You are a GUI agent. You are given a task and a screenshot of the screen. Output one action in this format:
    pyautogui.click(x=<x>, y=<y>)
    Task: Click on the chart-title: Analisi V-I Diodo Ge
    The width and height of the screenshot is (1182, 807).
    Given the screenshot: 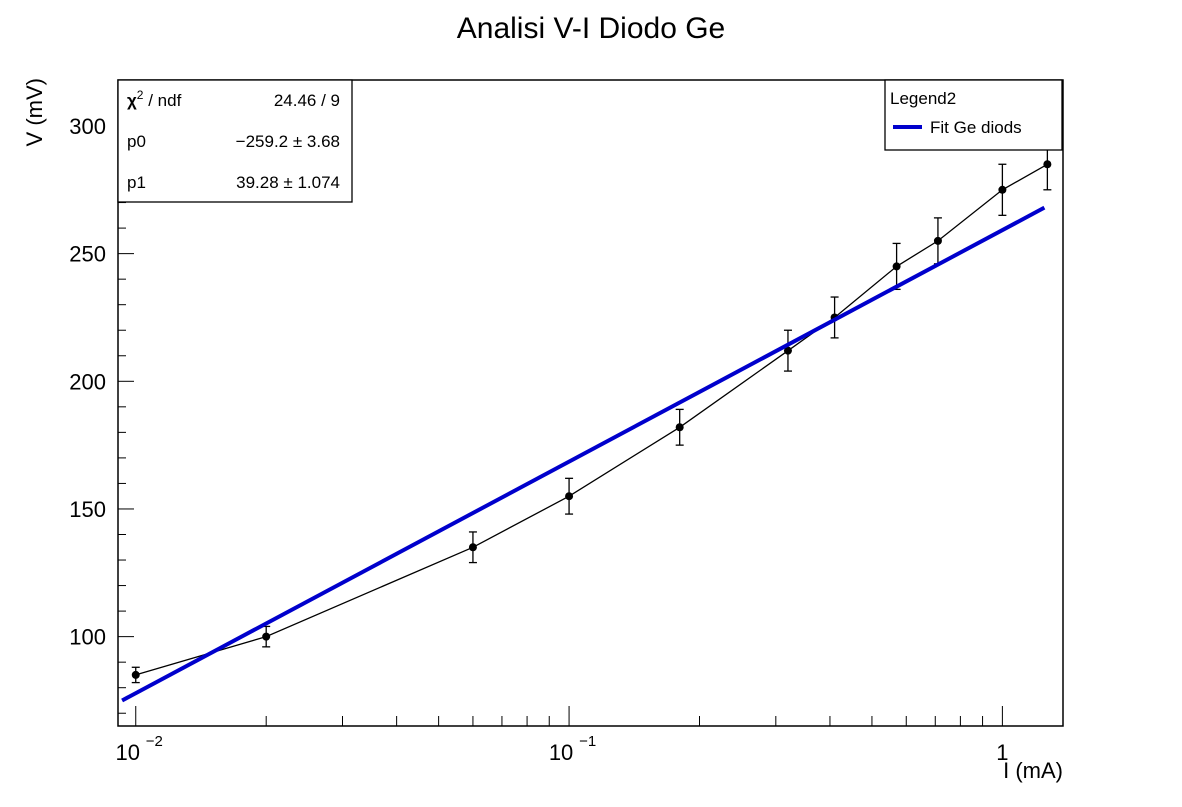 What is the action you would take?
    pyautogui.click(x=591, y=28)
    